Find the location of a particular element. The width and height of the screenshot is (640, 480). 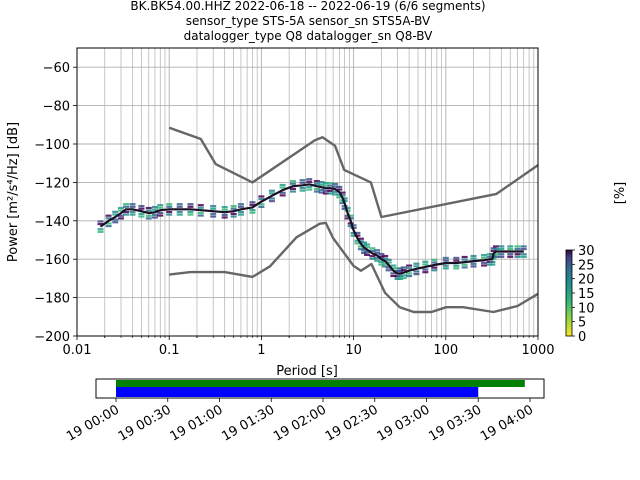

colorbar-gradient is located at coordinates (569, 293).